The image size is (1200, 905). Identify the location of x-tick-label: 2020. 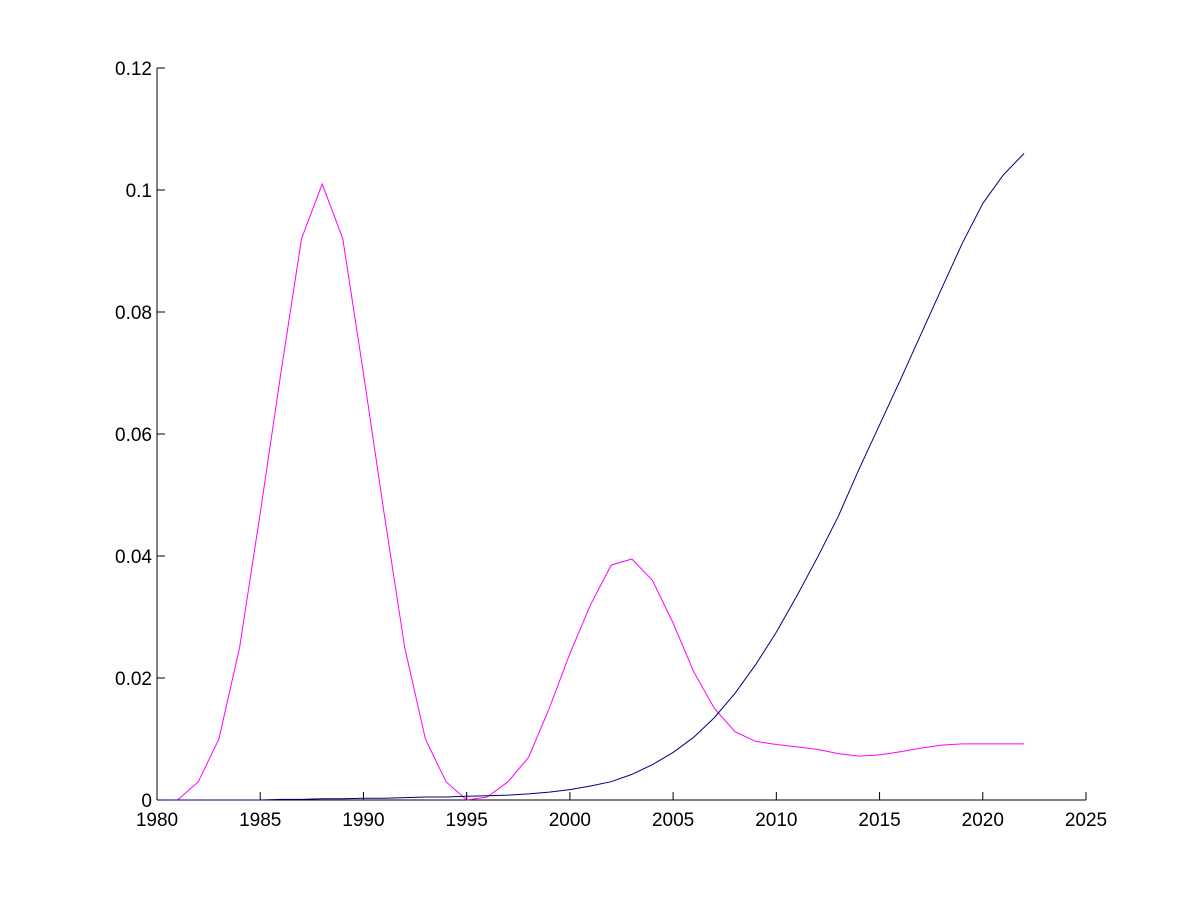
(983, 820).